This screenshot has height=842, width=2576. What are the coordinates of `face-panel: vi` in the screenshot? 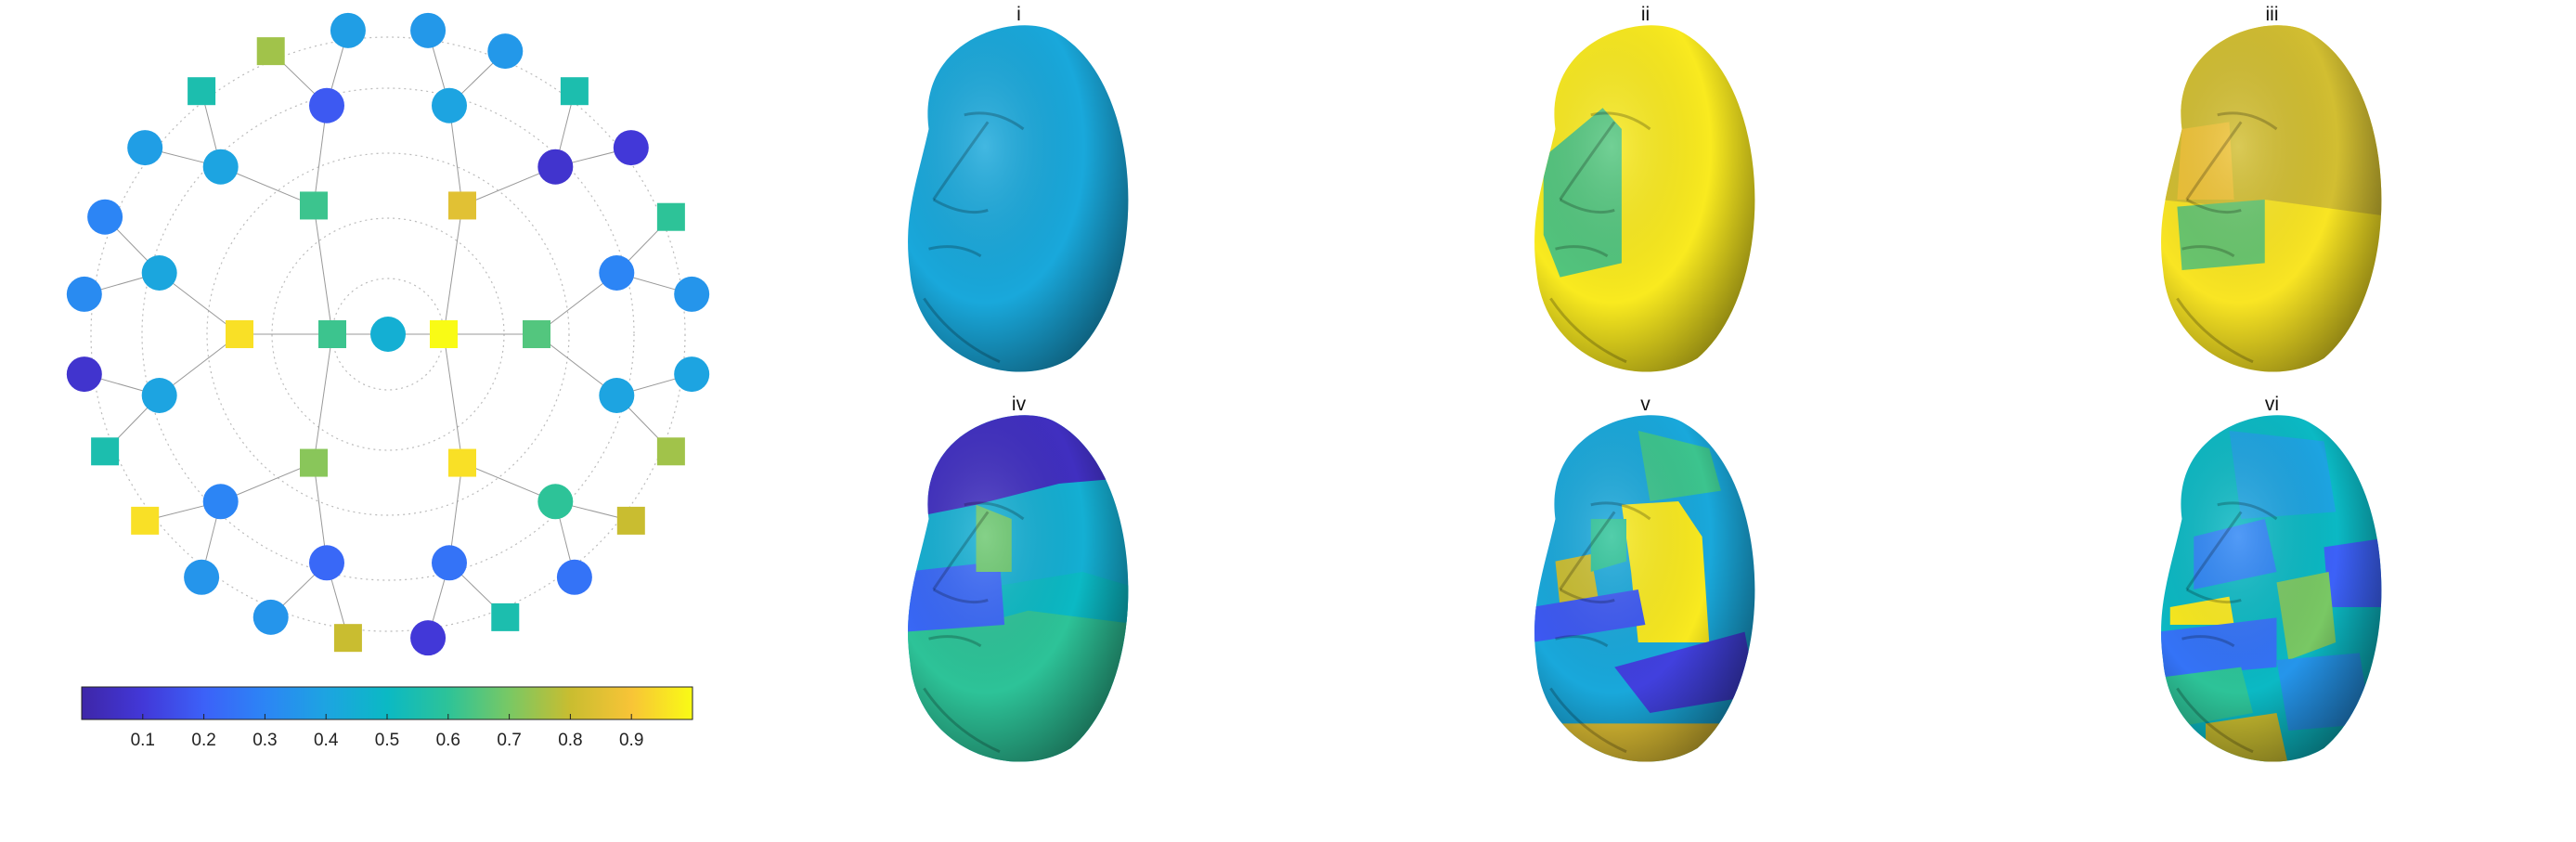 It's located at (2271, 578).